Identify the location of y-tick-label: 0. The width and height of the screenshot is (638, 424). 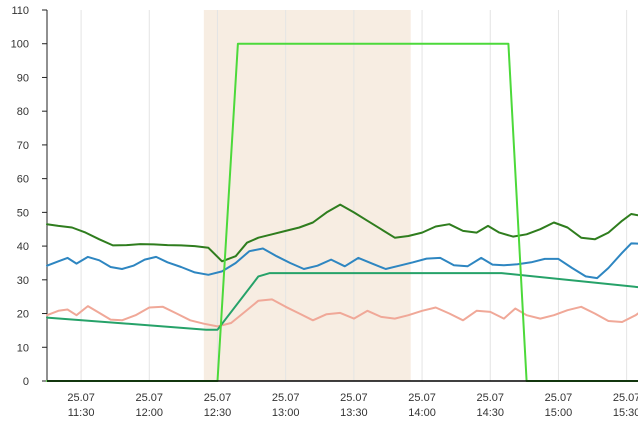
(26, 382).